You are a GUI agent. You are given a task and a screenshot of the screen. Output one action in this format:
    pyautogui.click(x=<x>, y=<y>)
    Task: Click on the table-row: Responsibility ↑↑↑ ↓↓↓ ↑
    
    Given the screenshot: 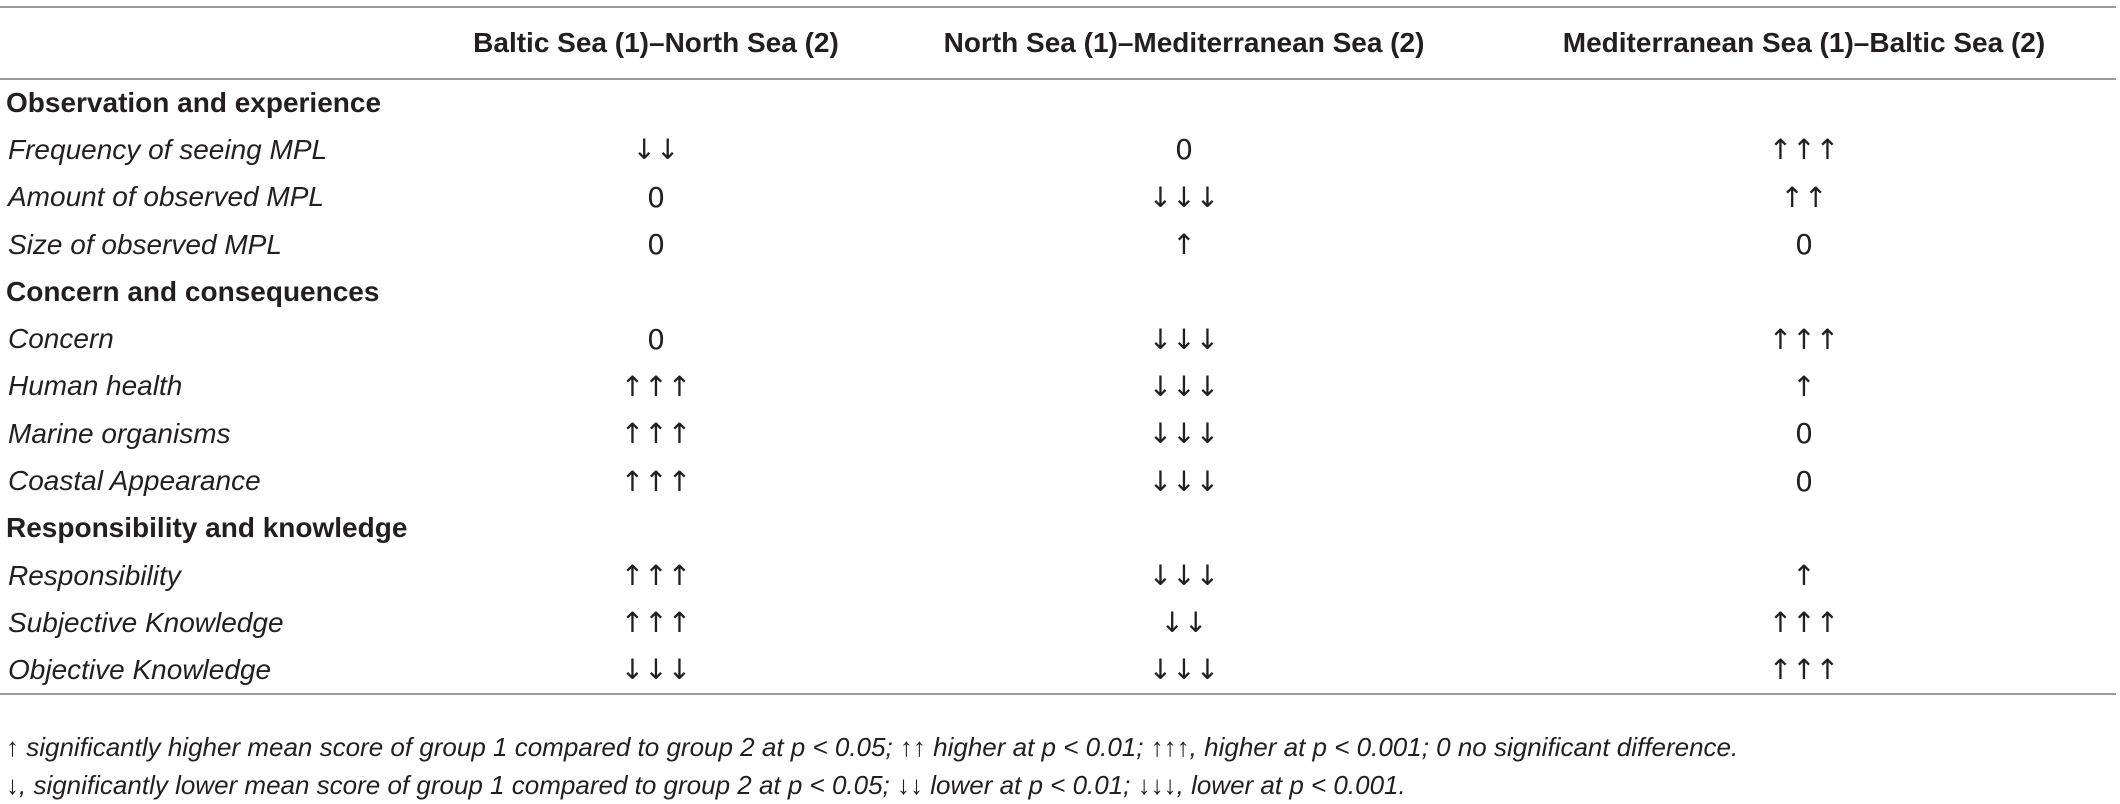 What is the action you would take?
    pyautogui.click(x=1058, y=575)
    